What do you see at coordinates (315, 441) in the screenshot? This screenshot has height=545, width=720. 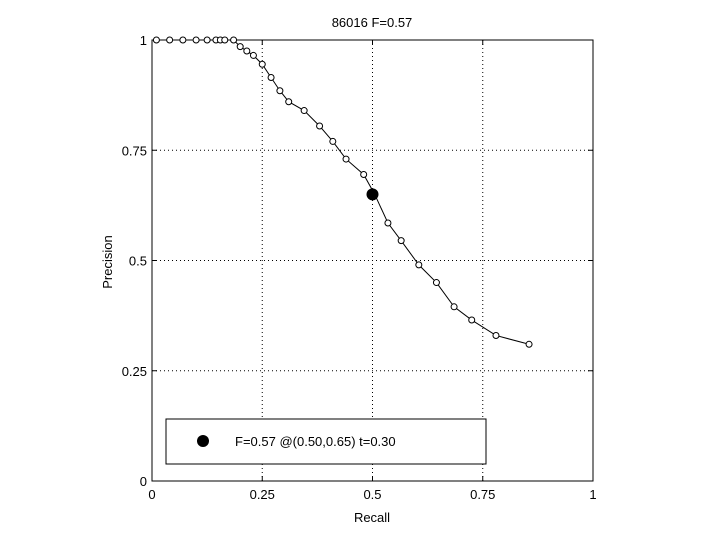 I see `legend-label: F=0.57 @(0.50,0.65) t=0.30` at bounding box center [315, 441].